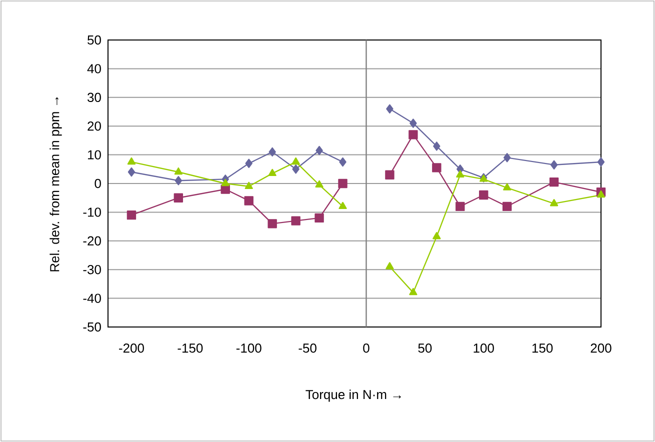 The image size is (655, 442). Describe the element at coordinates (92, 269) in the screenshot. I see `y-tick-label: -30` at that location.